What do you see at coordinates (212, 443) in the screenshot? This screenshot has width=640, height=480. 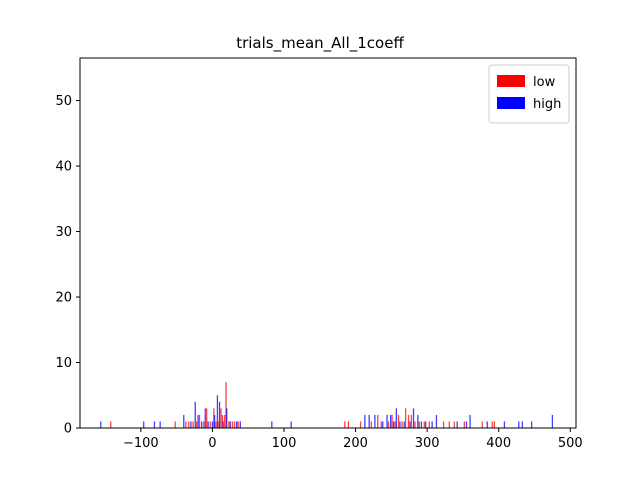 I see `x-tick-label: 0` at bounding box center [212, 443].